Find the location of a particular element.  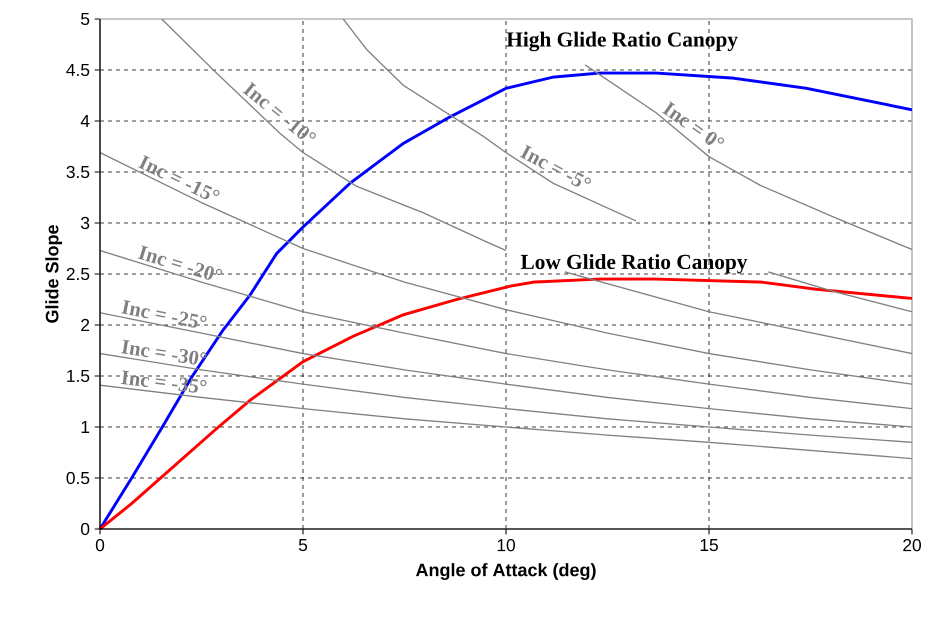

x-tick-label: 0 is located at coordinates (100, 545).